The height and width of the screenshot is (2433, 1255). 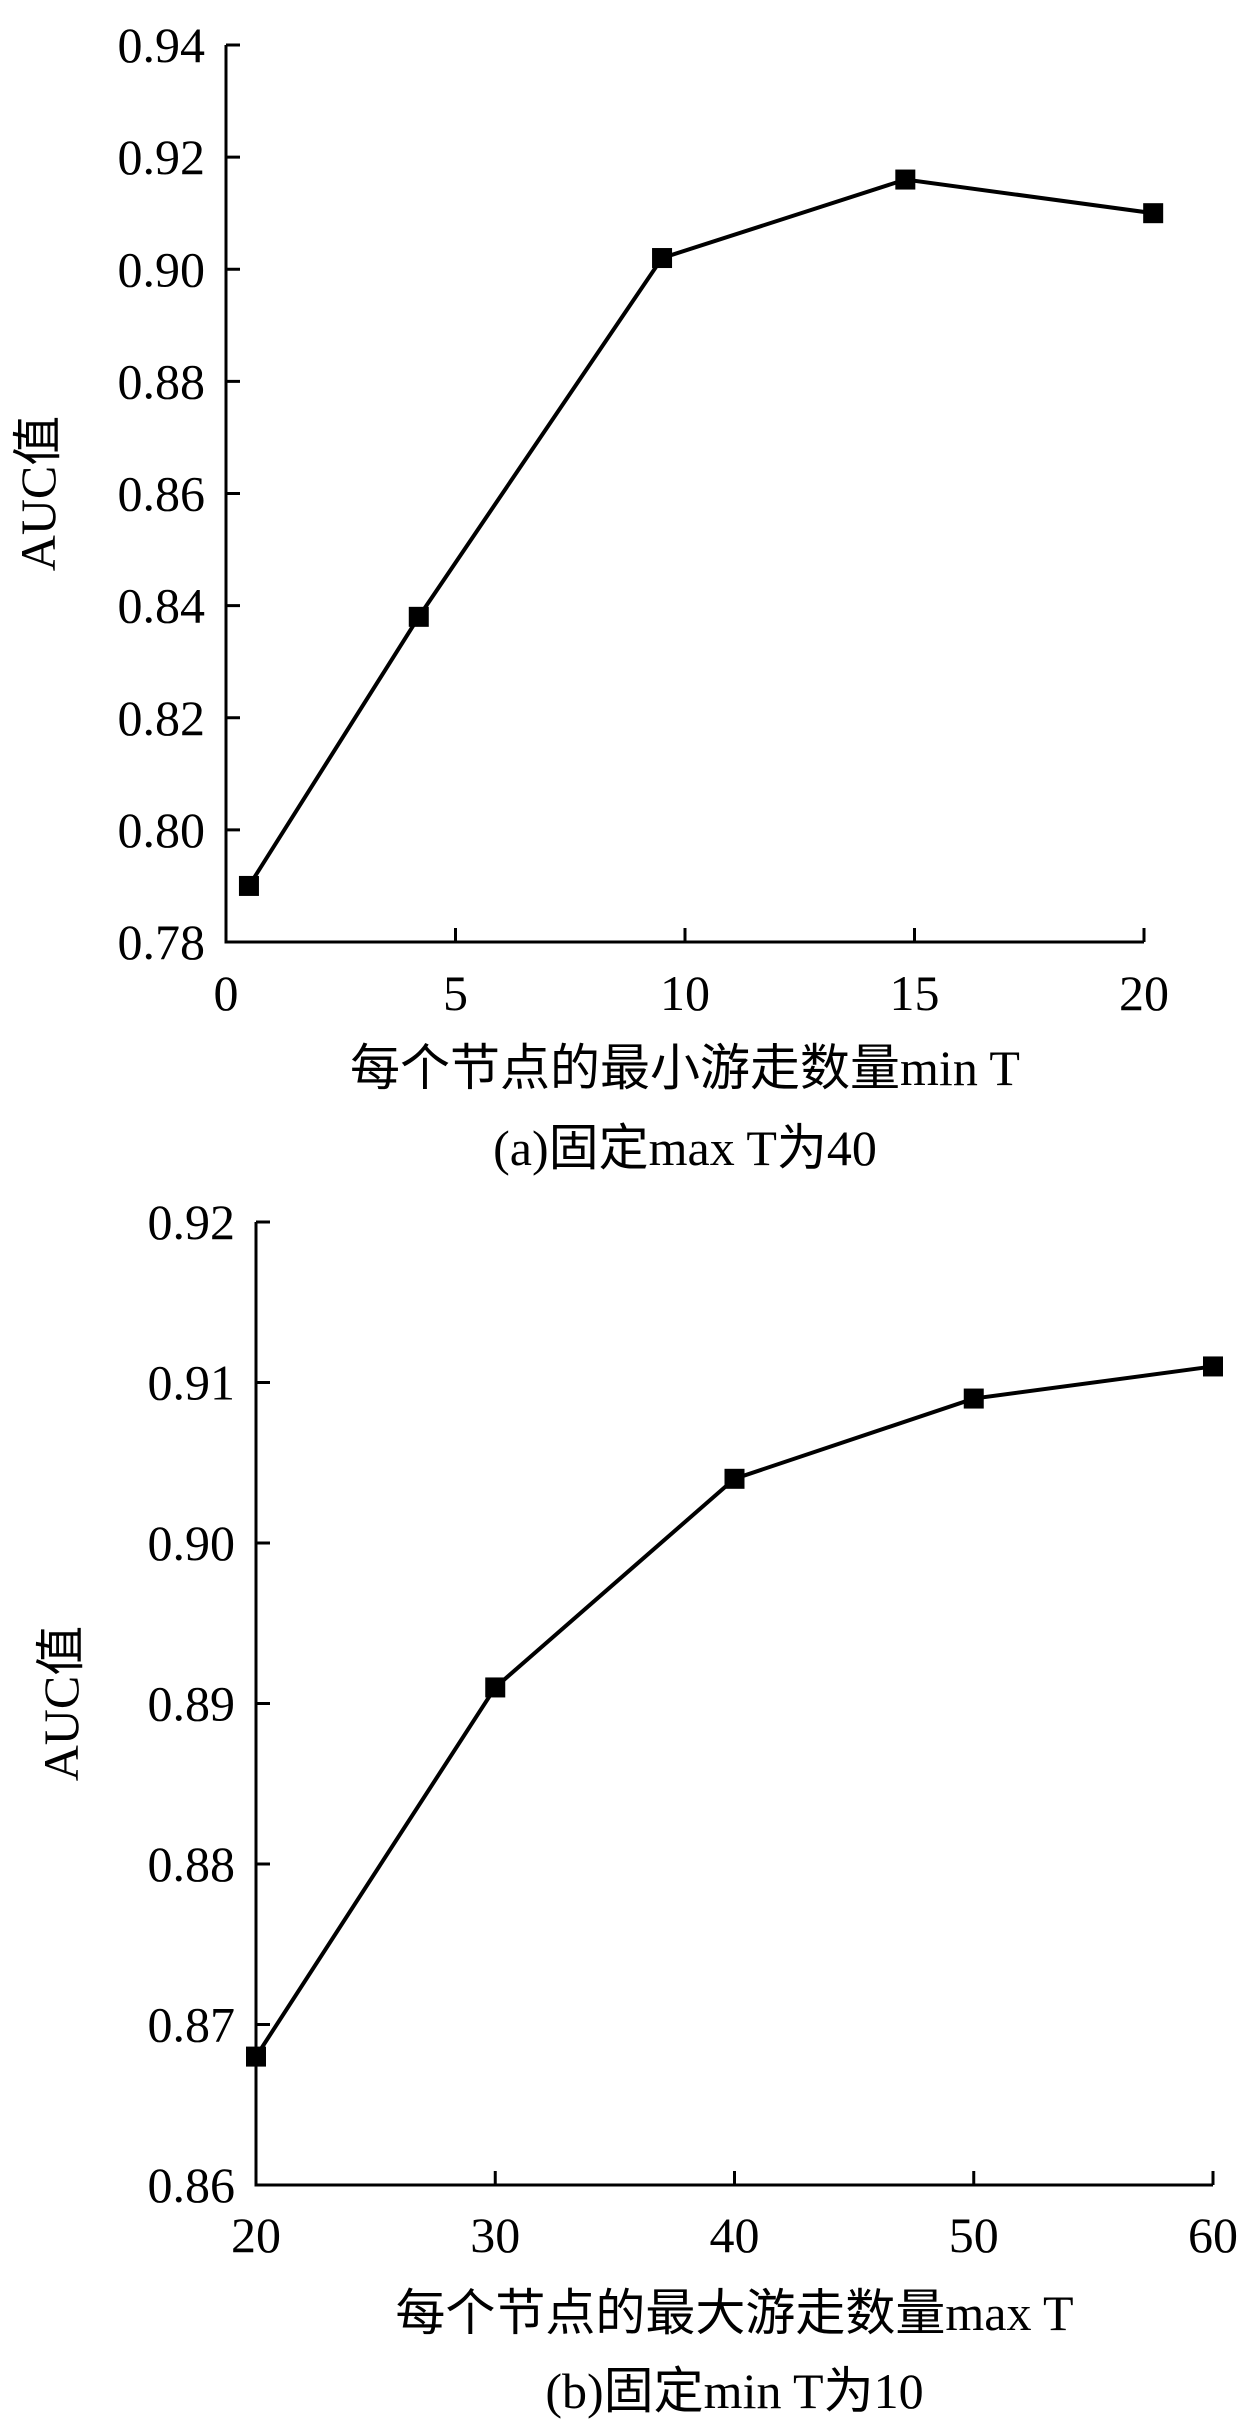 What do you see at coordinates (162, 606) in the screenshot?
I see `y-tick-label-a: 0.84` at bounding box center [162, 606].